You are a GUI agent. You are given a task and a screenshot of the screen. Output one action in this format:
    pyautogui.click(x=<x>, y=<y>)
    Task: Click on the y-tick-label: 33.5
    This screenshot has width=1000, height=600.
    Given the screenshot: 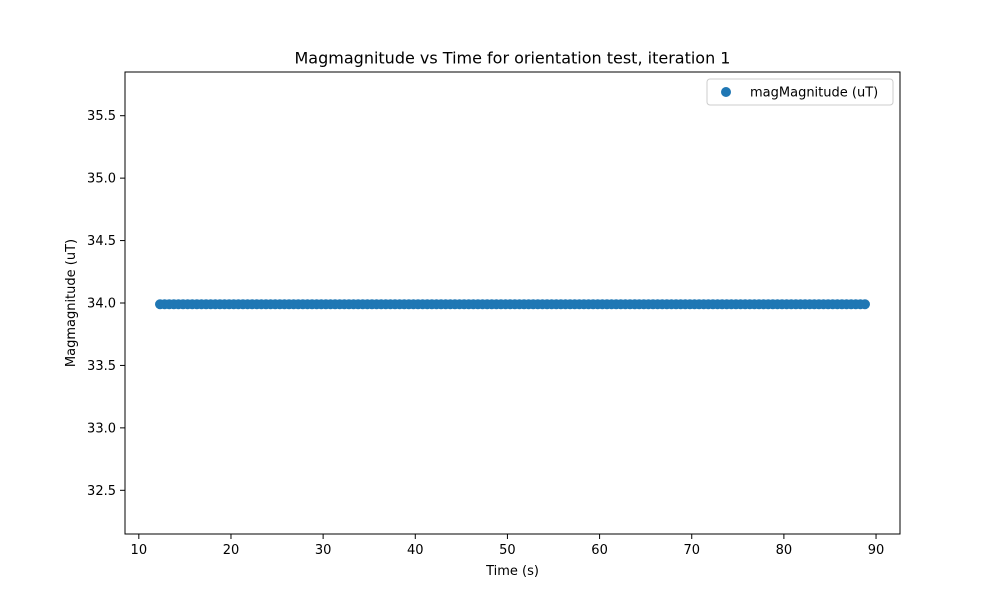 What is the action you would take?
    pyautogui.click(x=101, y=366)
    